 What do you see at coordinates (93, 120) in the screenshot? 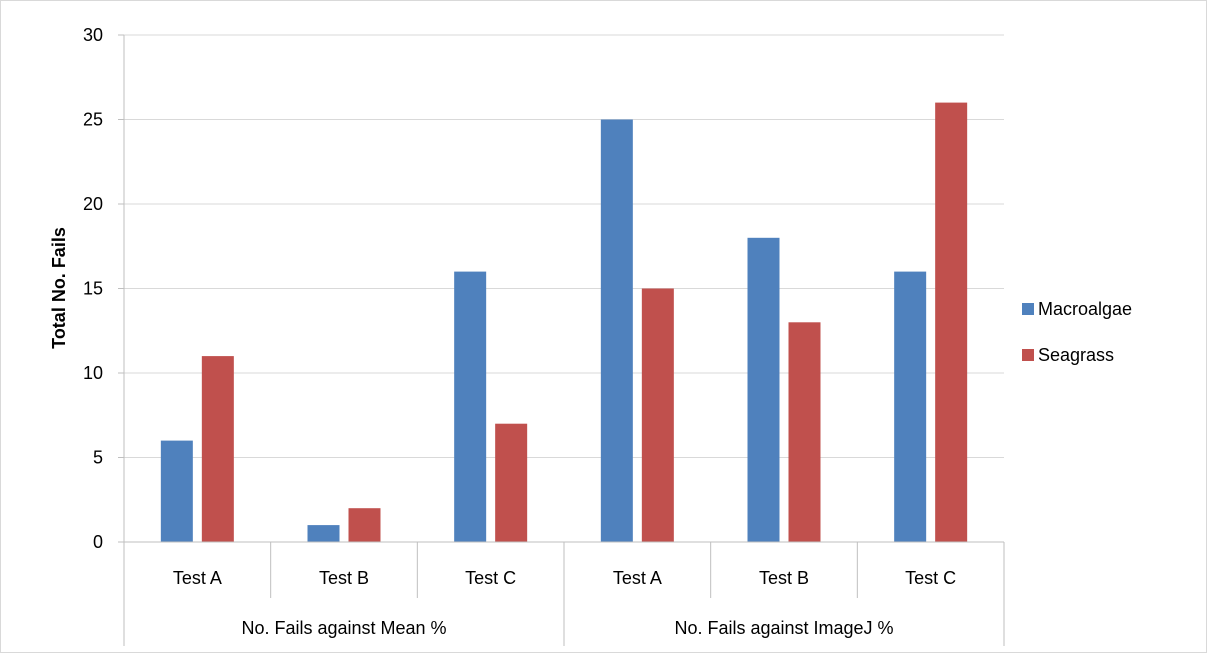
I see `y-tick-label: 25` at bounding box center [93, 120].